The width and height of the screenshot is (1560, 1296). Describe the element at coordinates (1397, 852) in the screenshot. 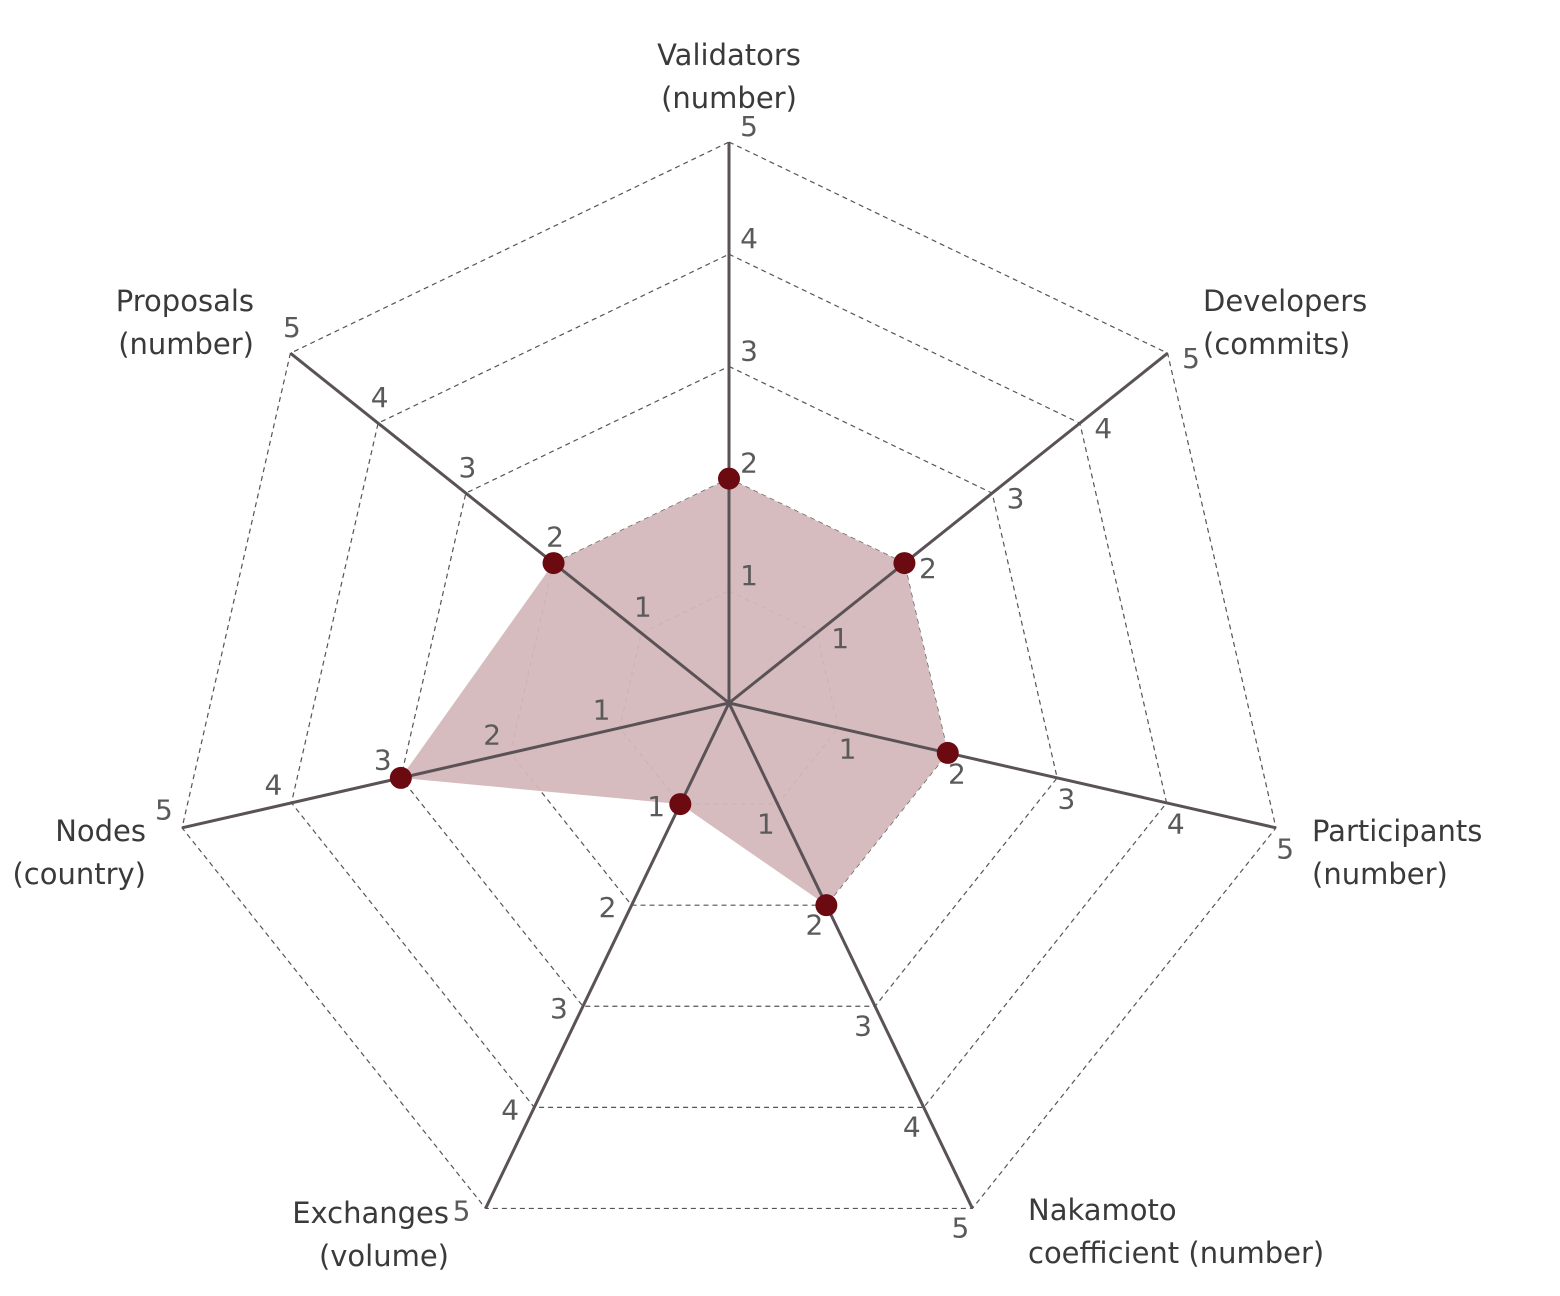

I see `category-label: Participants (number)` at that location.